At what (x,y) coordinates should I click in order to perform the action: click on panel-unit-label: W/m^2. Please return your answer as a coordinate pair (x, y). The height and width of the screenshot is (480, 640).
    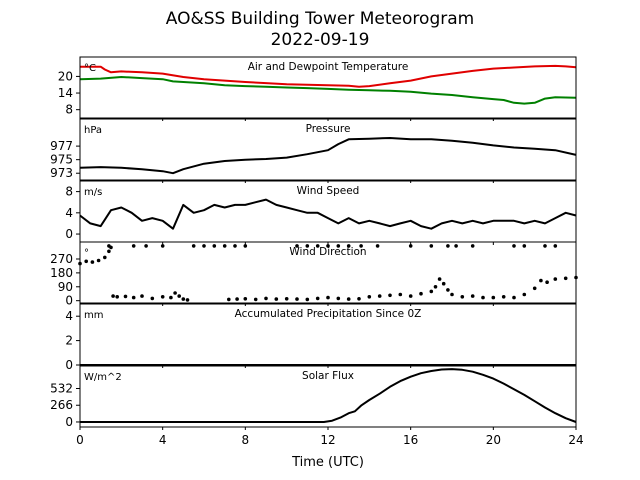
    Looking at the image, I should click on (103, 377).